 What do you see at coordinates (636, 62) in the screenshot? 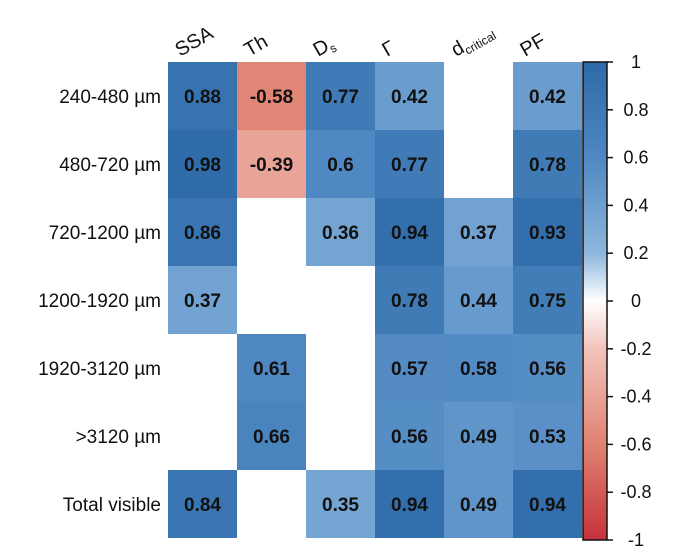
I see `colorbar-tick-label: 1` at bounding box center [636, 62].